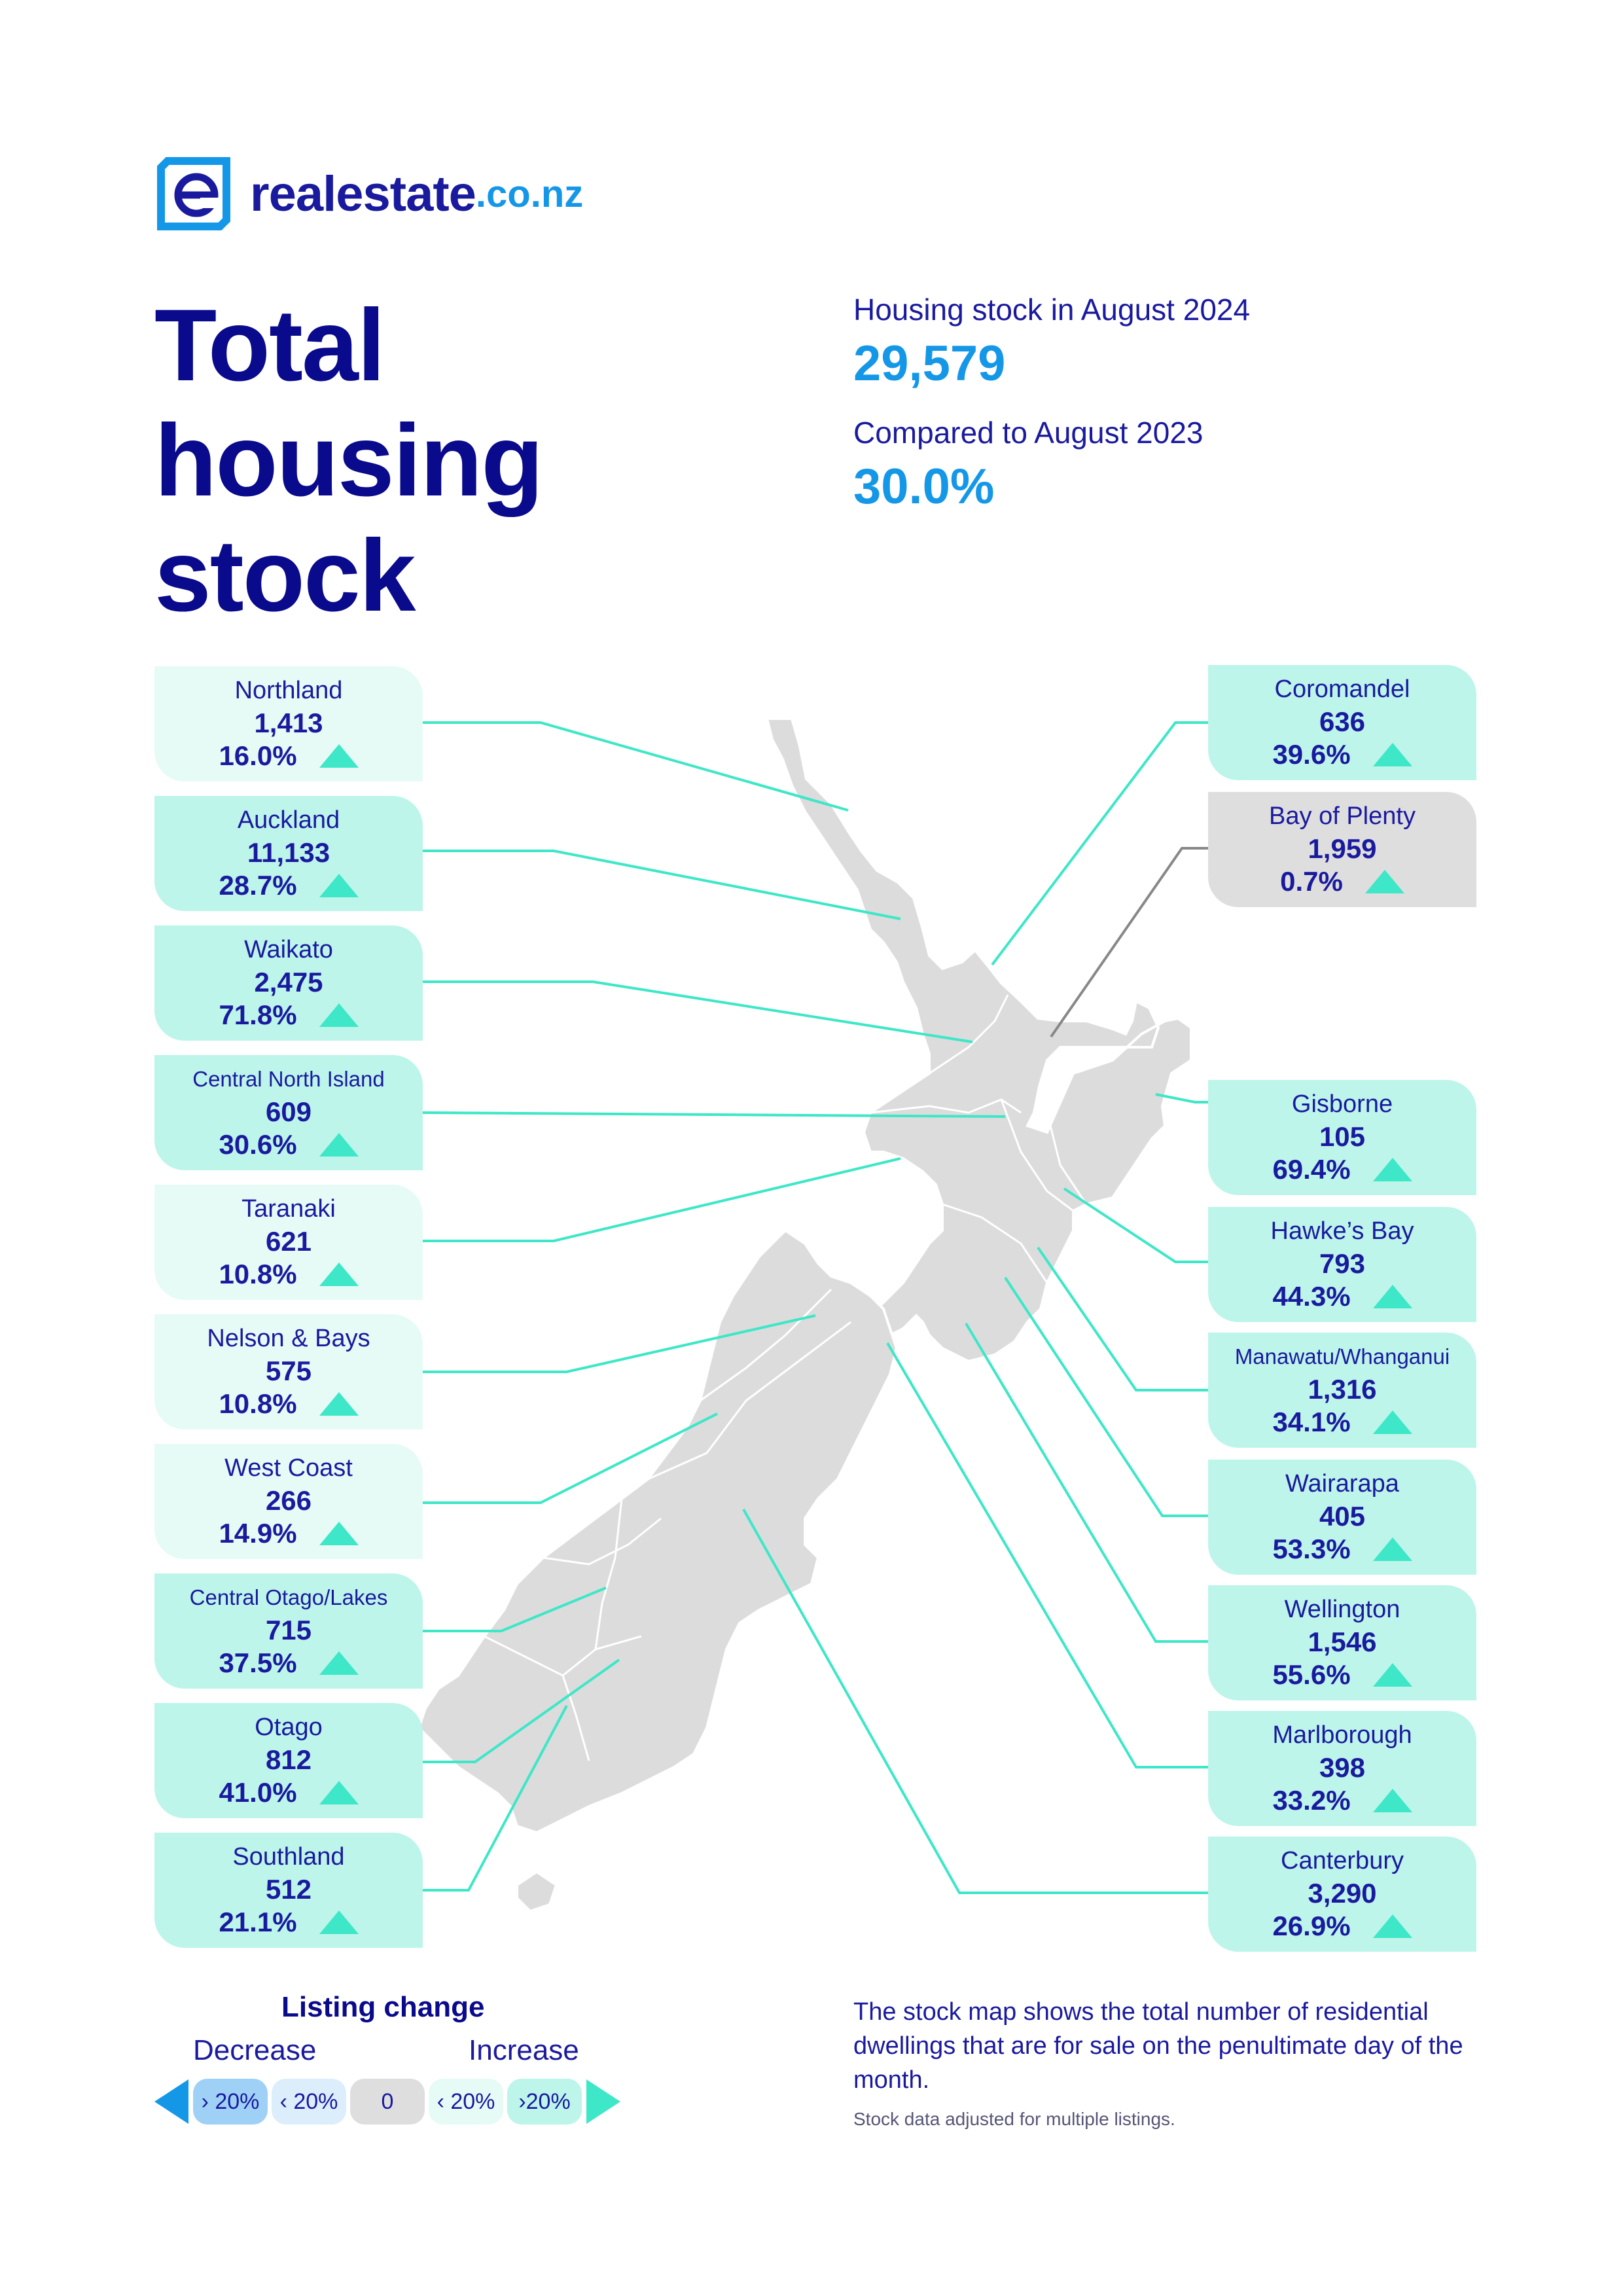 The image size is (1623, 2296). What do you see at coordinates (288, 1630) in the screenshot?
I see `region-count: 715` at bounding box center [288, 1630].